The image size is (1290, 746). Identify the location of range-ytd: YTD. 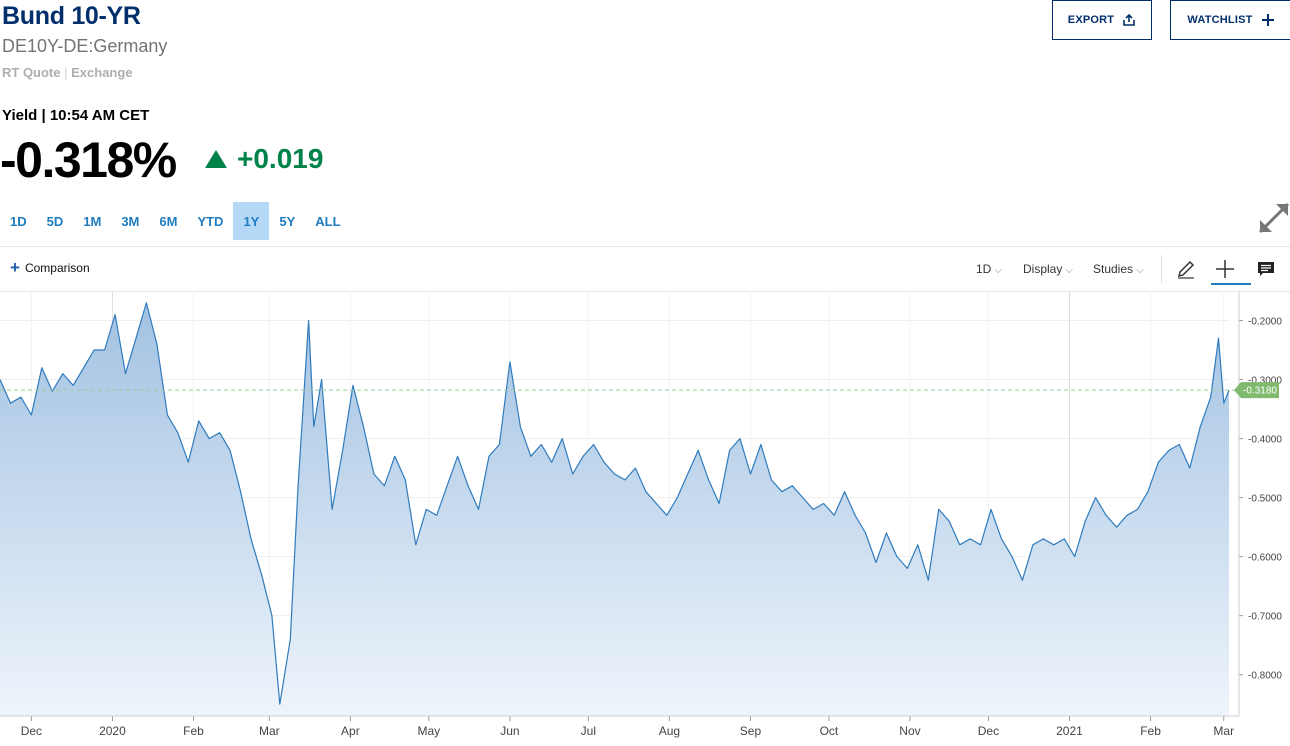
(210, 221).